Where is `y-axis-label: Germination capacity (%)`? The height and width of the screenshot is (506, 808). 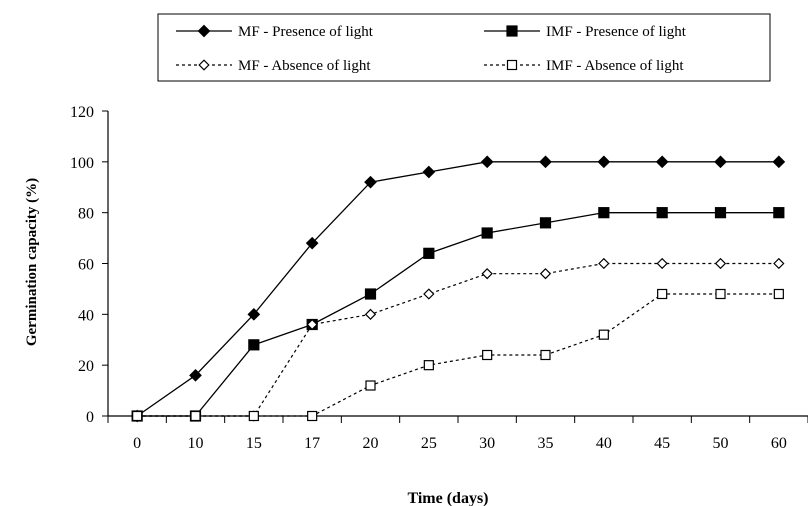 y-axis-label: Germination capacity (%) is located at coordinates (32, 262).